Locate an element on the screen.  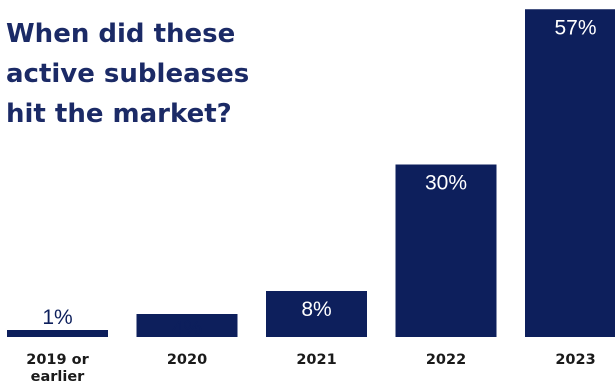
category-label-line: 2020 is located at coordinates (187, 360).